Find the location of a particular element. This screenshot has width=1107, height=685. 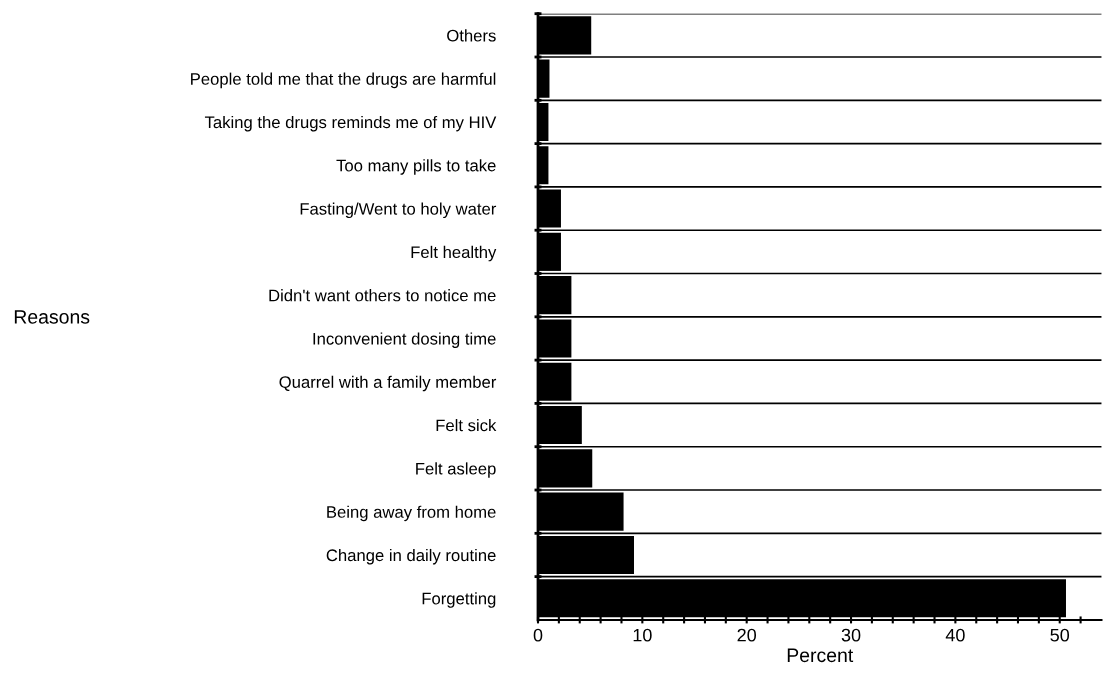

x-tick-label: 50 is located at coordinates (1060, 635).